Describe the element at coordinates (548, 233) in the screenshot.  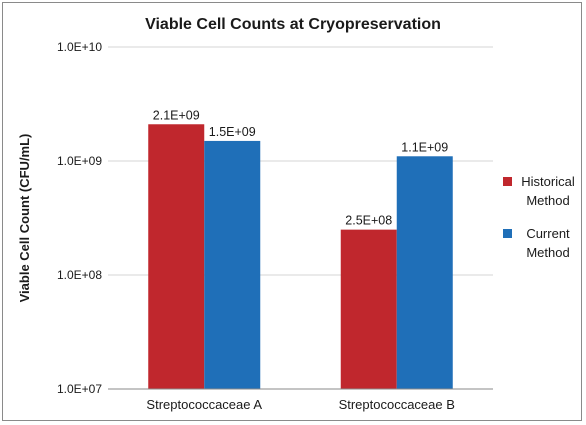
I see `legend-label: Current` at that location.